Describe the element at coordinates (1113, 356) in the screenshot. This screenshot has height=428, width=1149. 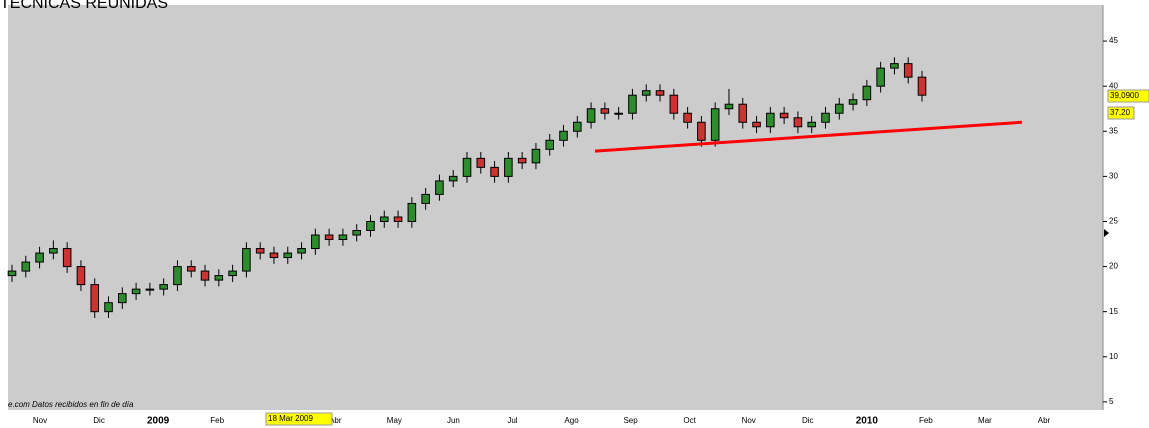
I see `y-tick-label: 10` at that location.